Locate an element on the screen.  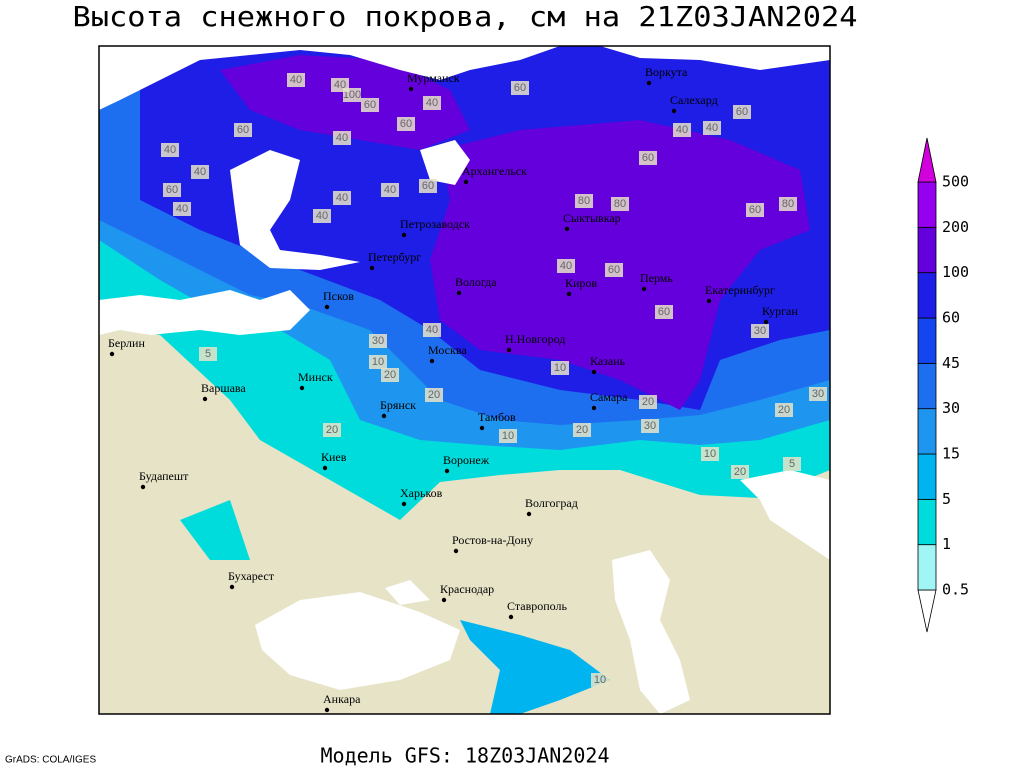
city-label: Минск is located at coordinates (315, 377).